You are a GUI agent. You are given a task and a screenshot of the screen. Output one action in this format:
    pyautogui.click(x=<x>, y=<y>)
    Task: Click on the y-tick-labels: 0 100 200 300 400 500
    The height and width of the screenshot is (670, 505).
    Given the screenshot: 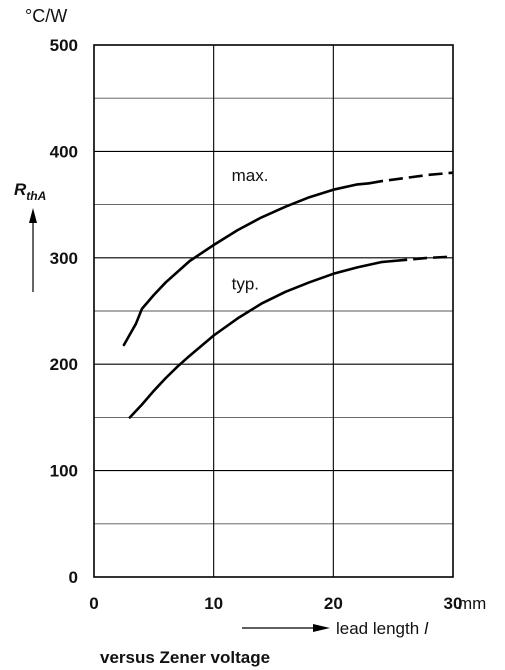 What is the action you would take?
    pyautogui.click(x=64, y=311)
    